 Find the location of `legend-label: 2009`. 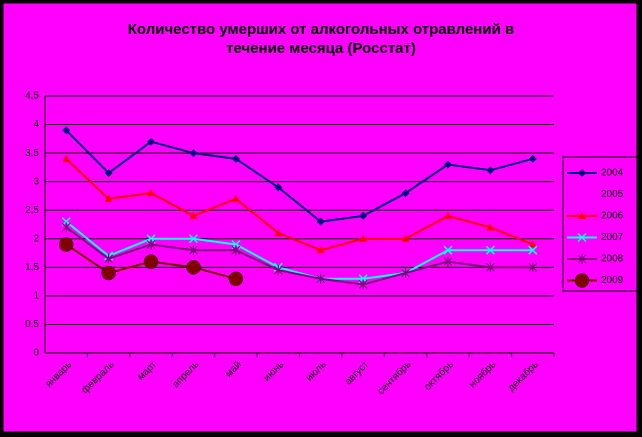

legend-label: 2009 is located at coordinates (612, 280).